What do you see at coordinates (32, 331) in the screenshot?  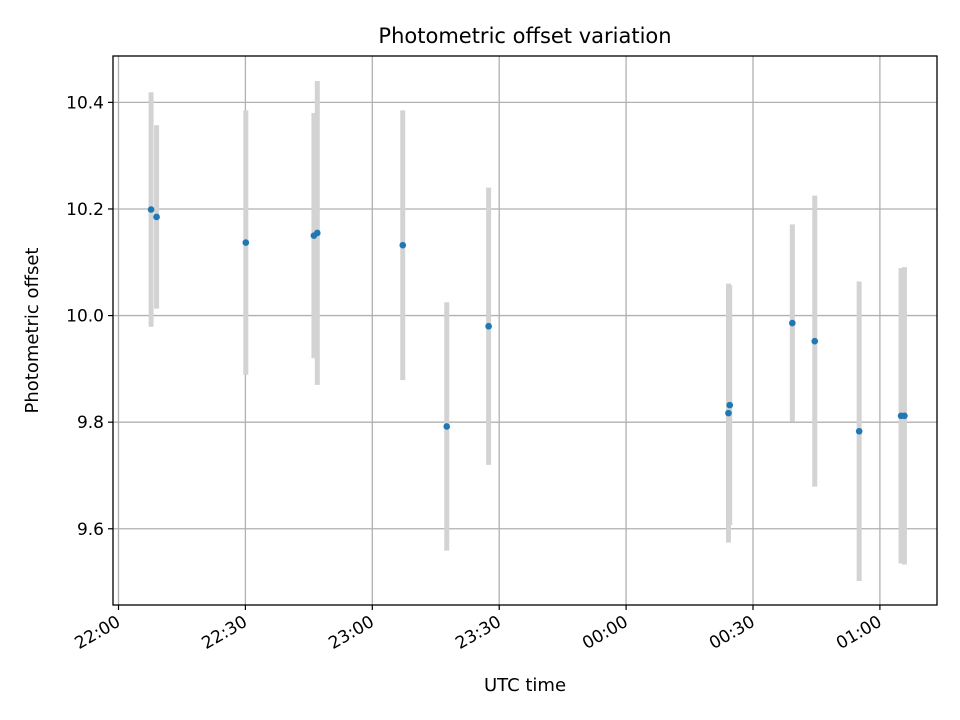 I see `y-axis-label: Photometric offset` at bounding box center [32, 331].